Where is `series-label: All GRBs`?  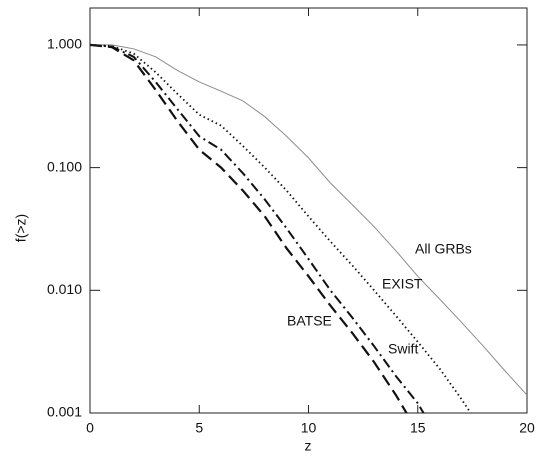
series-label: All GRBs is located at coordinates (443, 249).